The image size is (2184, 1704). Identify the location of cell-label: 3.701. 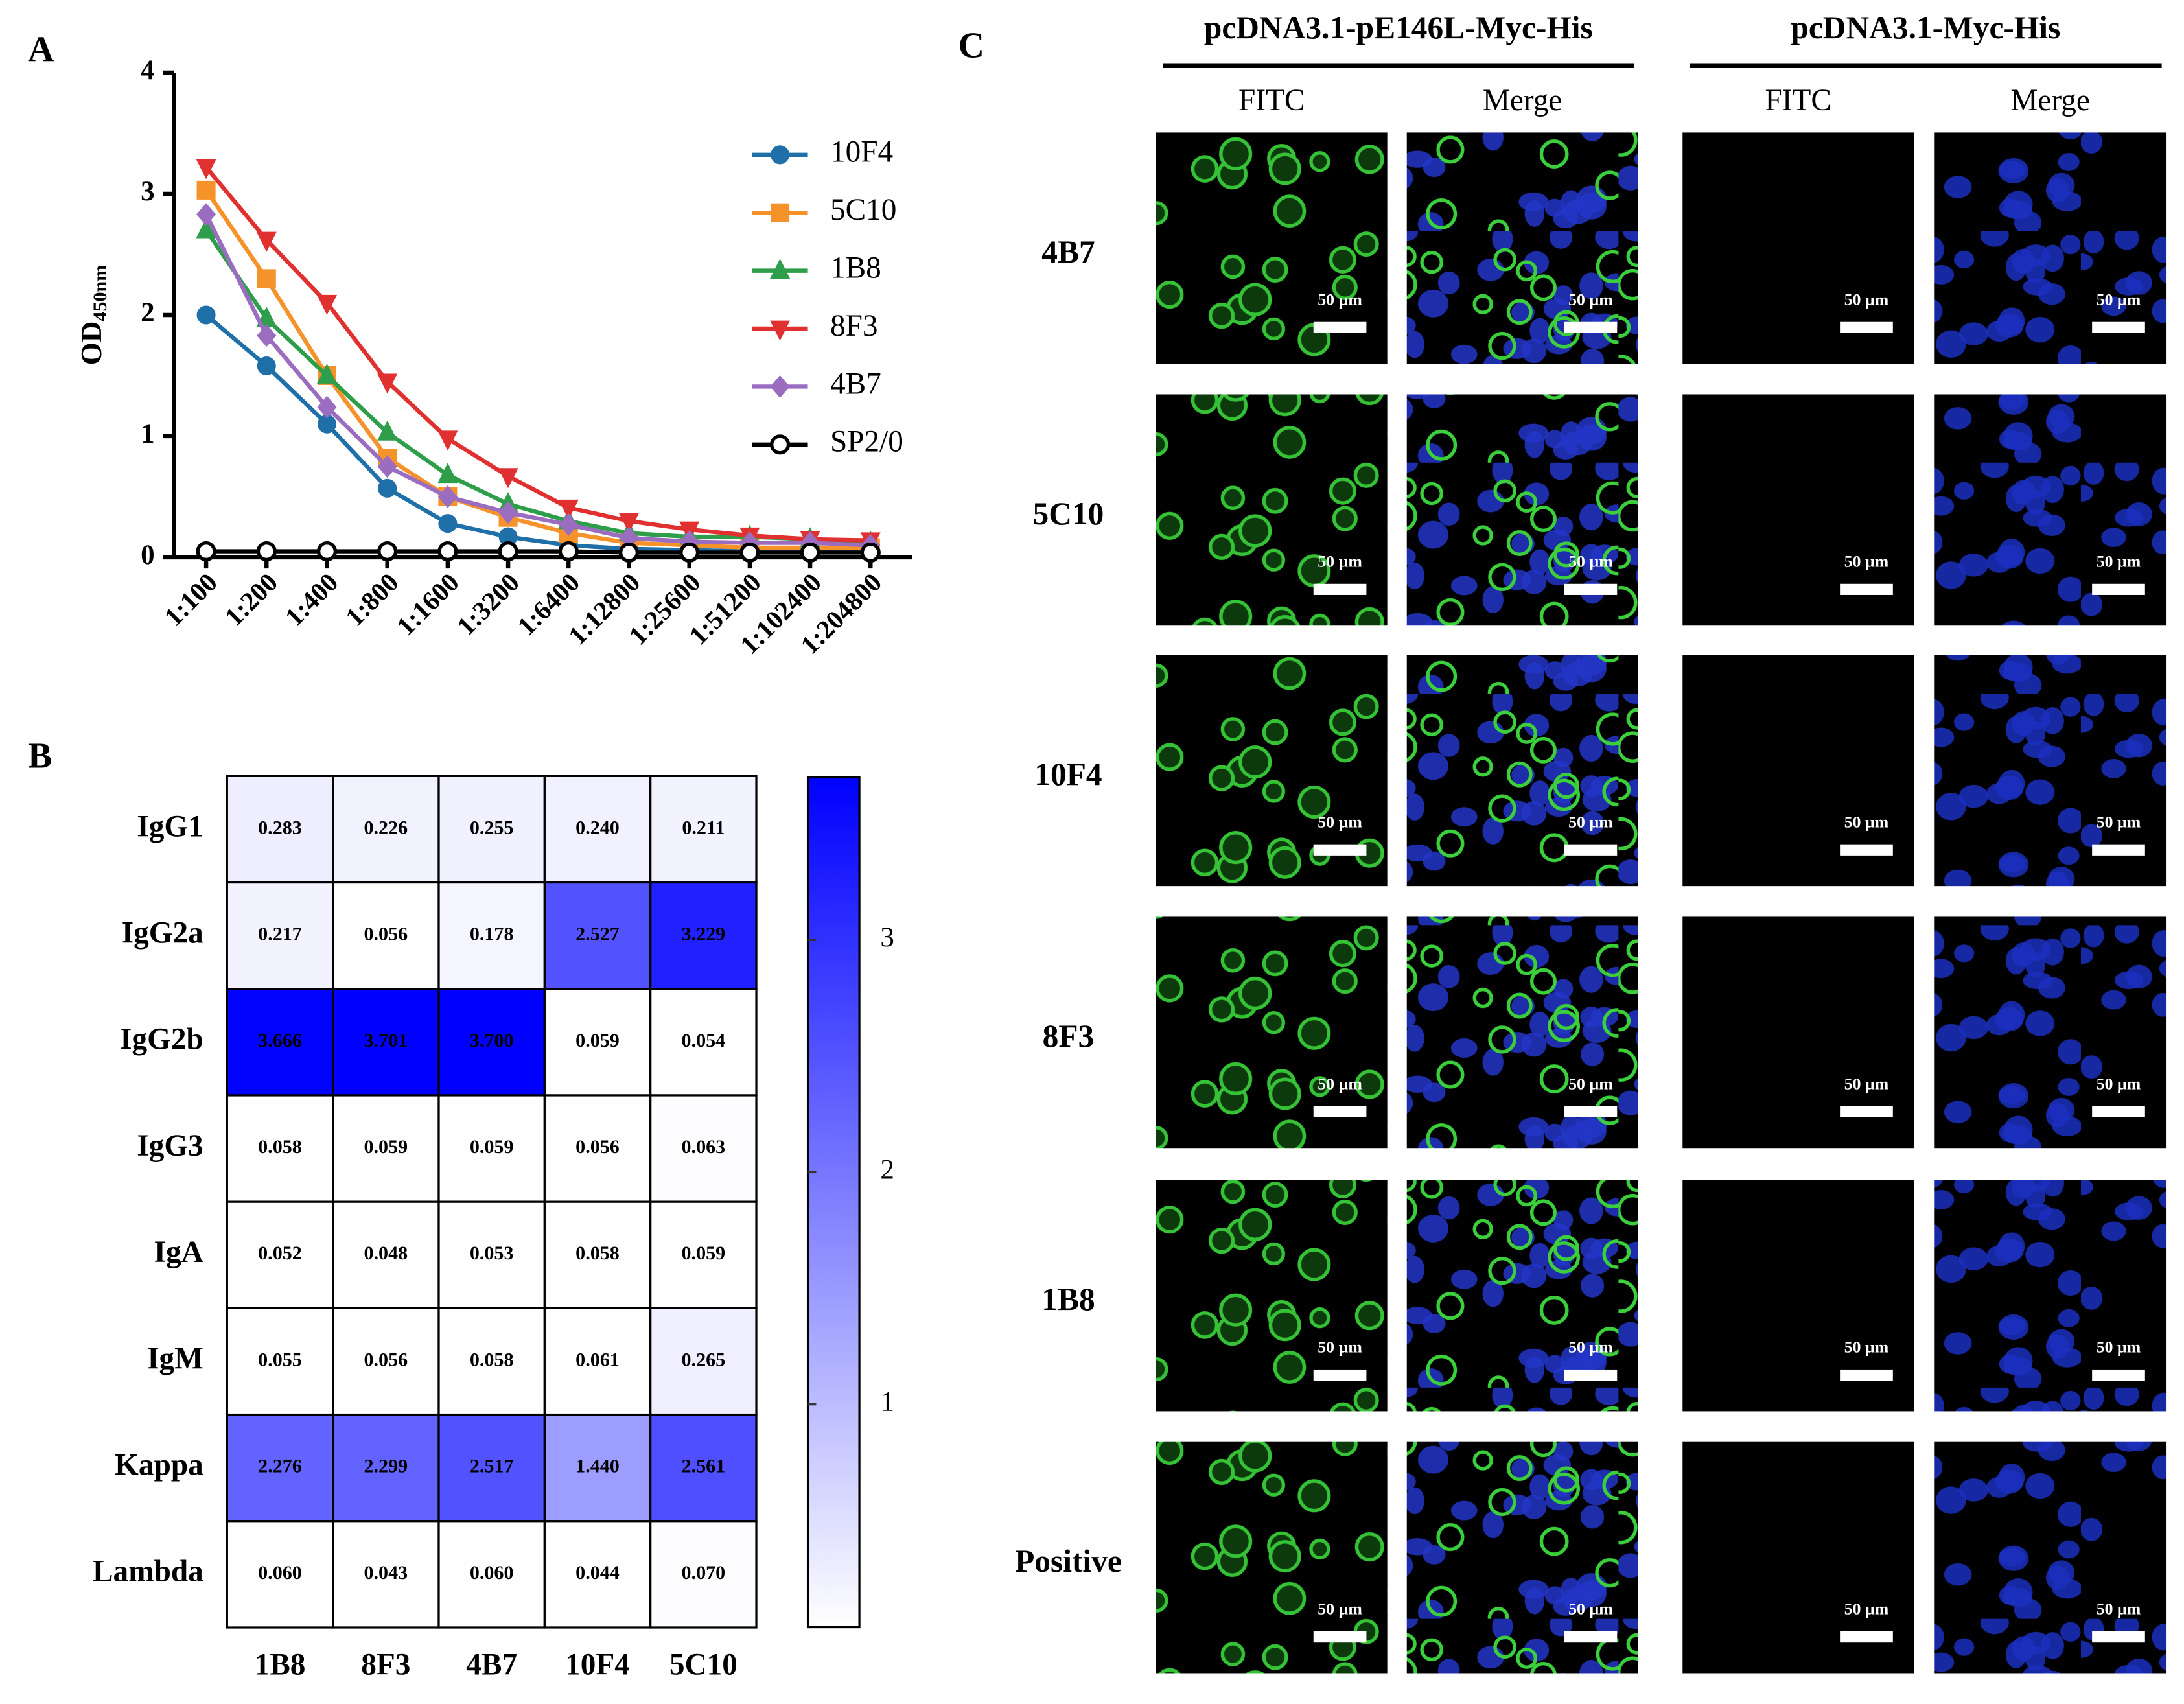
(386, 1040).